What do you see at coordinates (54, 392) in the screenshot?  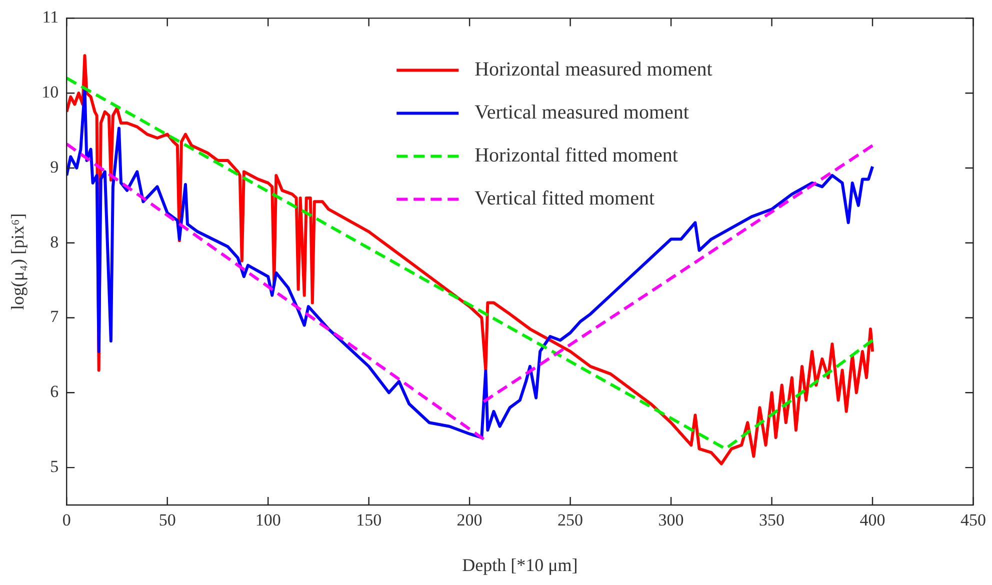 I see `y-tick-label: 6` at bounding box center [54, 392].